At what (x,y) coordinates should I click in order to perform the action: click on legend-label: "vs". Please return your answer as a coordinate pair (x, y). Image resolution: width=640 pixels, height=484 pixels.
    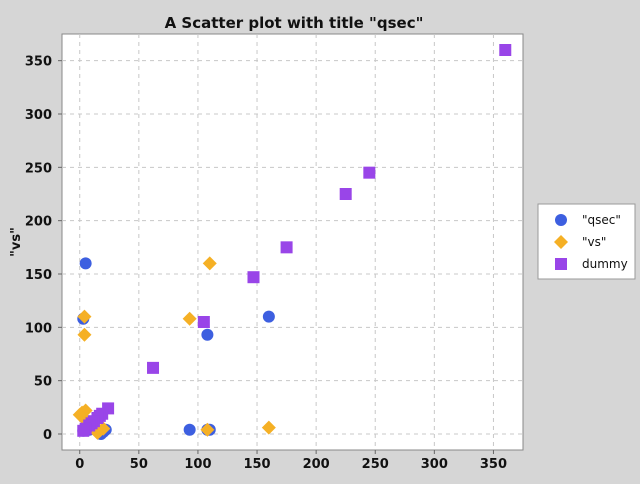
    Looking at the image, I should click on (594, 242).